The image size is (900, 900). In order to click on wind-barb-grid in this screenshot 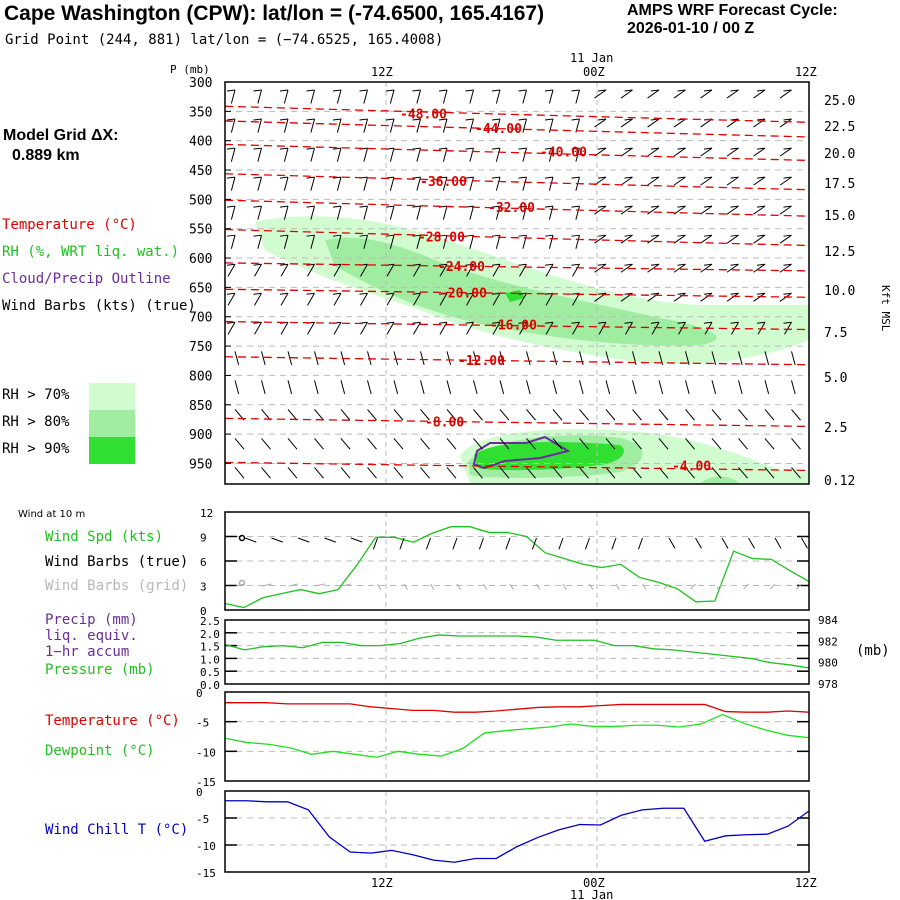, I will do `click(432, 586)`.